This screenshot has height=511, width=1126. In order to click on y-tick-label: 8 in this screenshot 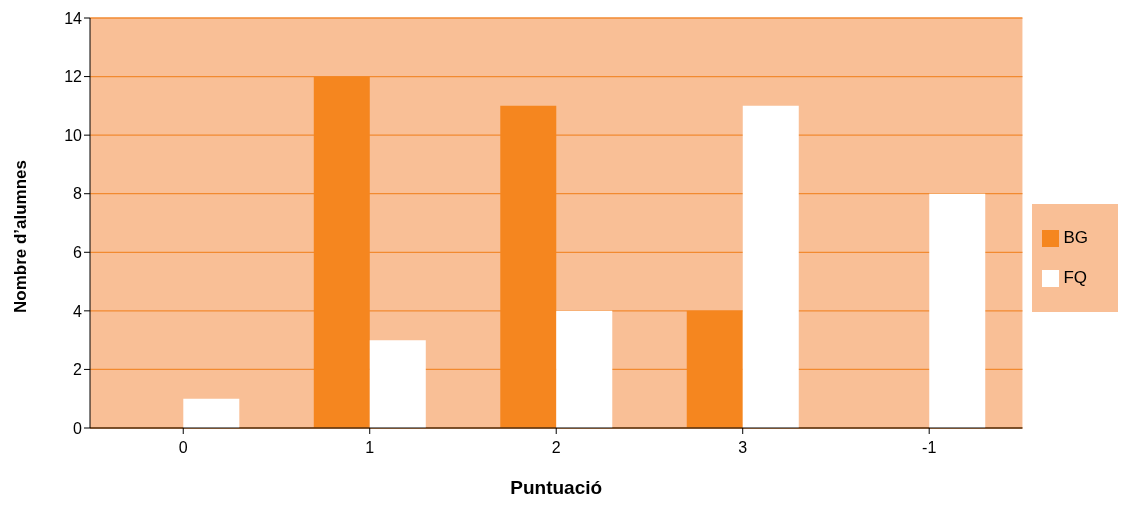, I will do `click(78, 194)`.